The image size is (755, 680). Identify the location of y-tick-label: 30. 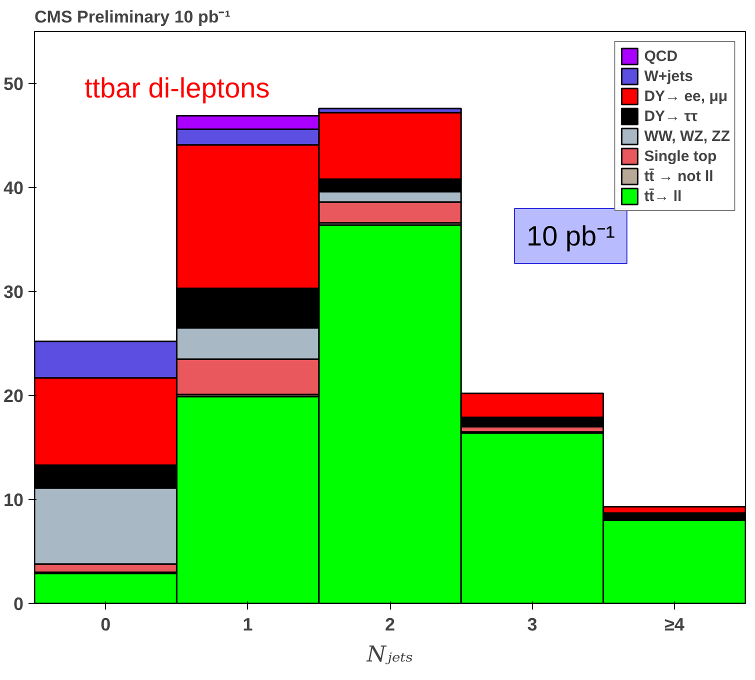
(13, 292).